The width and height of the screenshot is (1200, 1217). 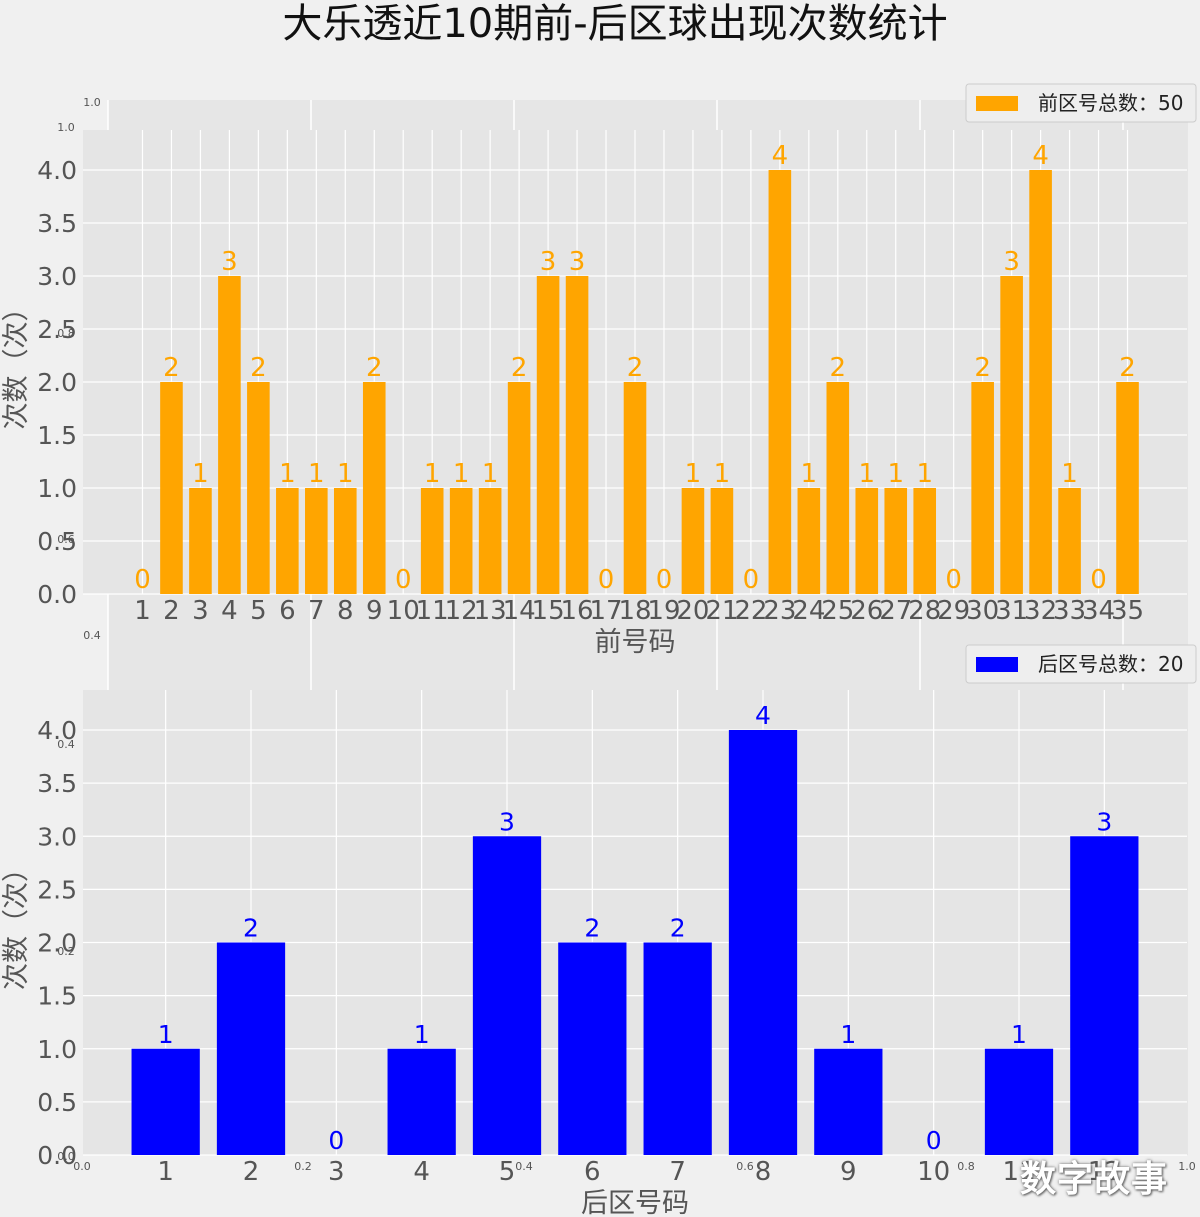 I want to click on watermark-text: 数字故事, so click(x=1094, y=1179).